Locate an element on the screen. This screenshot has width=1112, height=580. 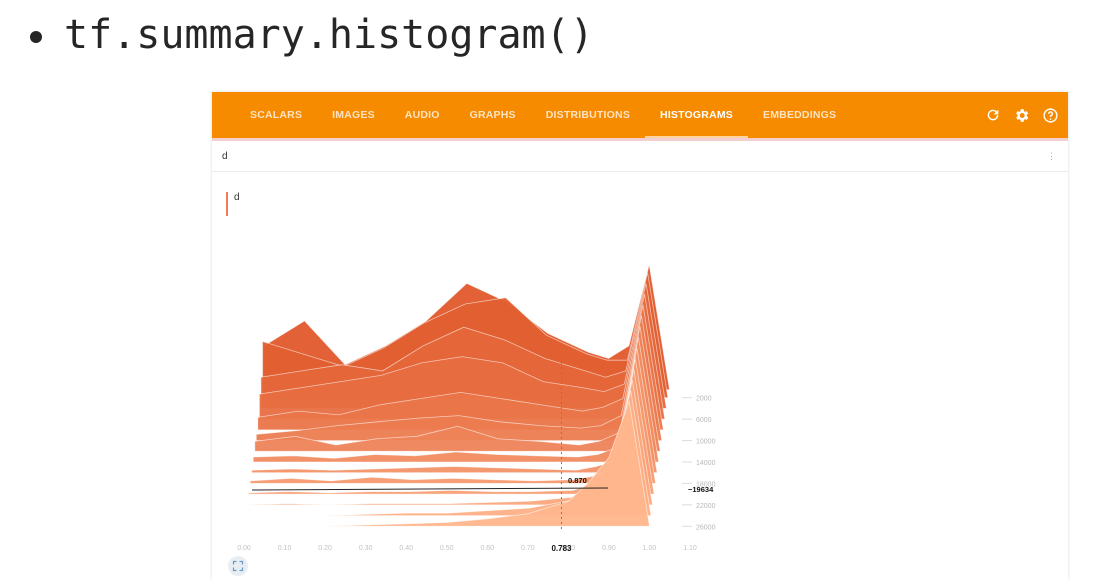
slide-title: tf.summary.histogram() is located at coordinates (312, 35).